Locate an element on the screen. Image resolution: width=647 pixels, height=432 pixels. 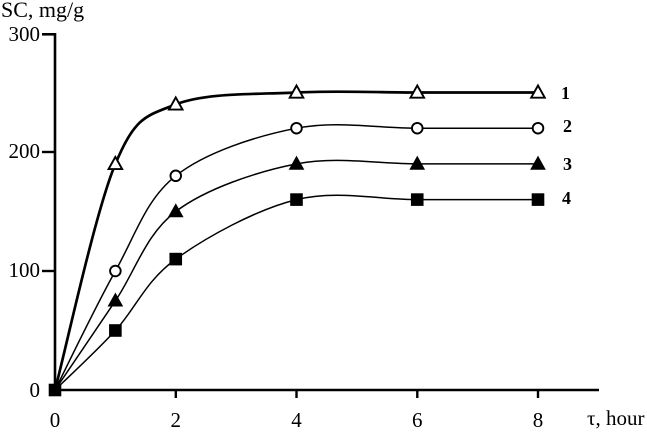
series-label-2: 2 is located at coordinates (567, 126).